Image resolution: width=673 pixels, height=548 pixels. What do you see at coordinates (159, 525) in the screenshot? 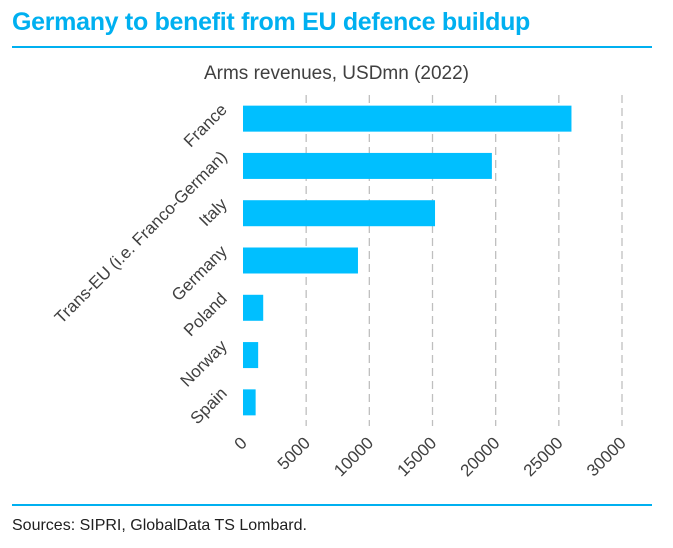
I see `source-note: Sources: SIPRI, GlobalData TS Lombard.` at bounding box center [159, 525].